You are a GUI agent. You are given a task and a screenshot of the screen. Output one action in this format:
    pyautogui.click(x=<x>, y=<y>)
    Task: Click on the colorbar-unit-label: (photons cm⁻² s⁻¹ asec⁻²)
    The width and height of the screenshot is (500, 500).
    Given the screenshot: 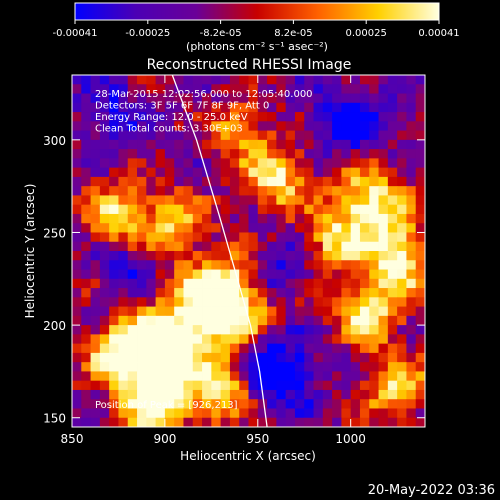 What is the action you would take?
    pyautogui.click(x=257, y=46)
    